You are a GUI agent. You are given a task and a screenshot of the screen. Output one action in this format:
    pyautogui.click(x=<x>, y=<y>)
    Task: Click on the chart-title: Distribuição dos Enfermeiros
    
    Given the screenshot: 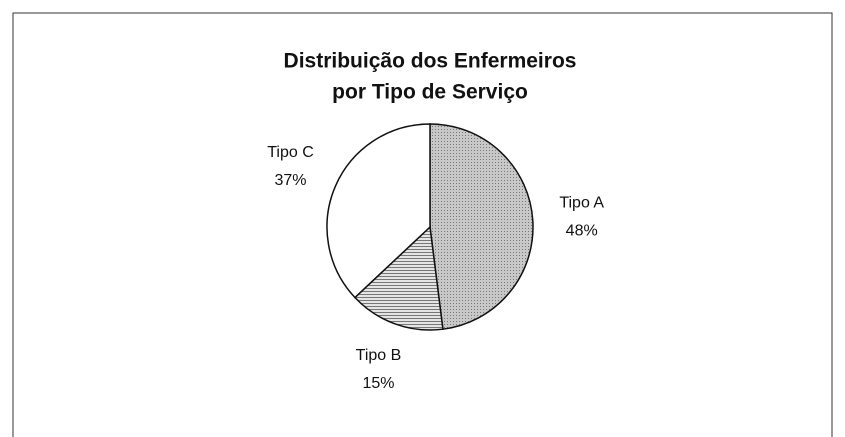 What is the action you would take?
    pyautogui.click(x=430, y=61)
    